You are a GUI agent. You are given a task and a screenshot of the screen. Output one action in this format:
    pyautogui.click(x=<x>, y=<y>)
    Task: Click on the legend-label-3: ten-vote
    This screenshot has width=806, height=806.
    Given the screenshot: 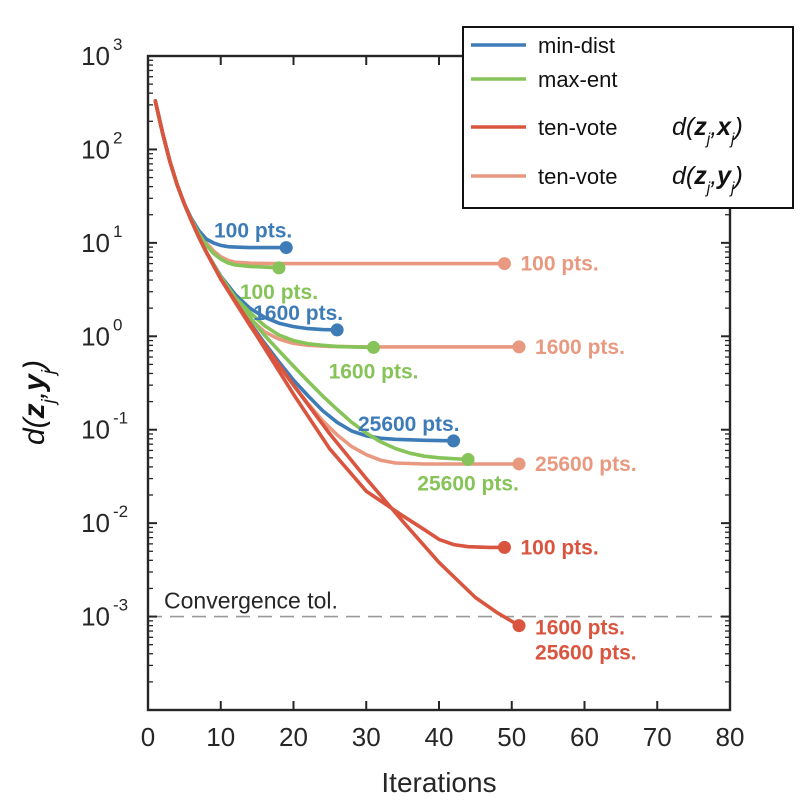 What is the action you would take?
    pyautogui.click(x=578, y=176)
    